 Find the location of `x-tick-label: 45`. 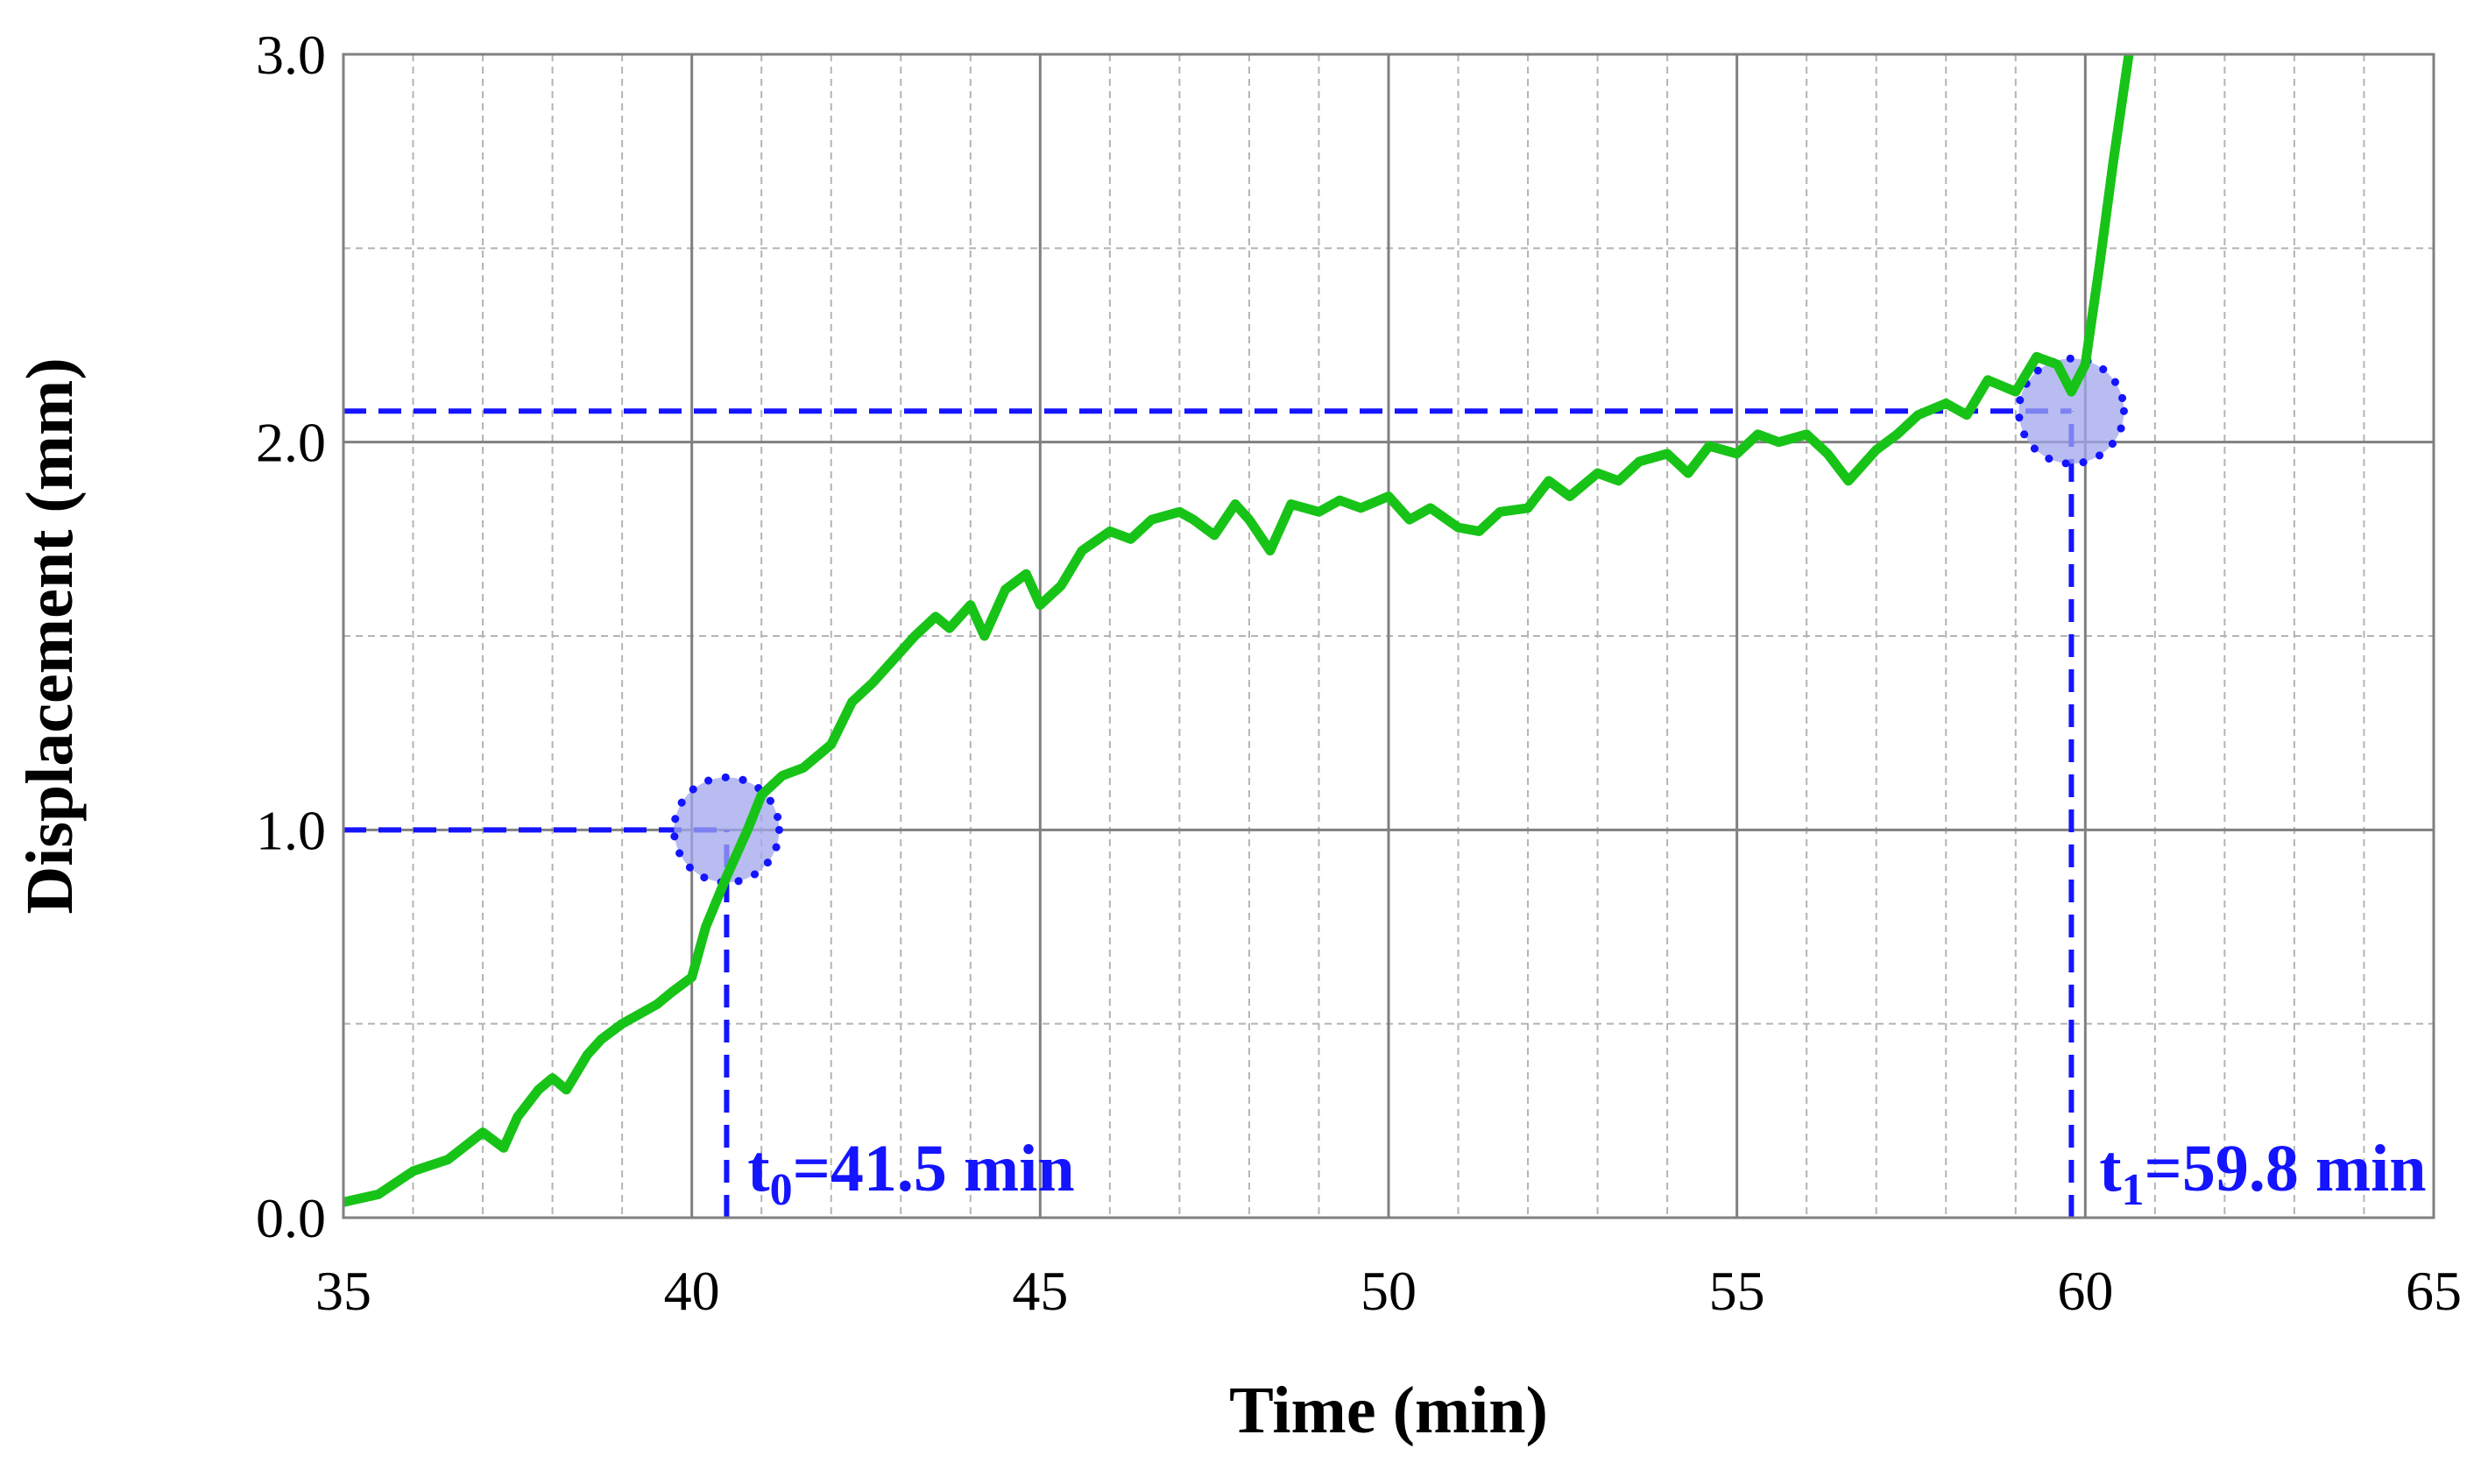

x-tick-label: 45 is located at coordinates (1040, 1291).